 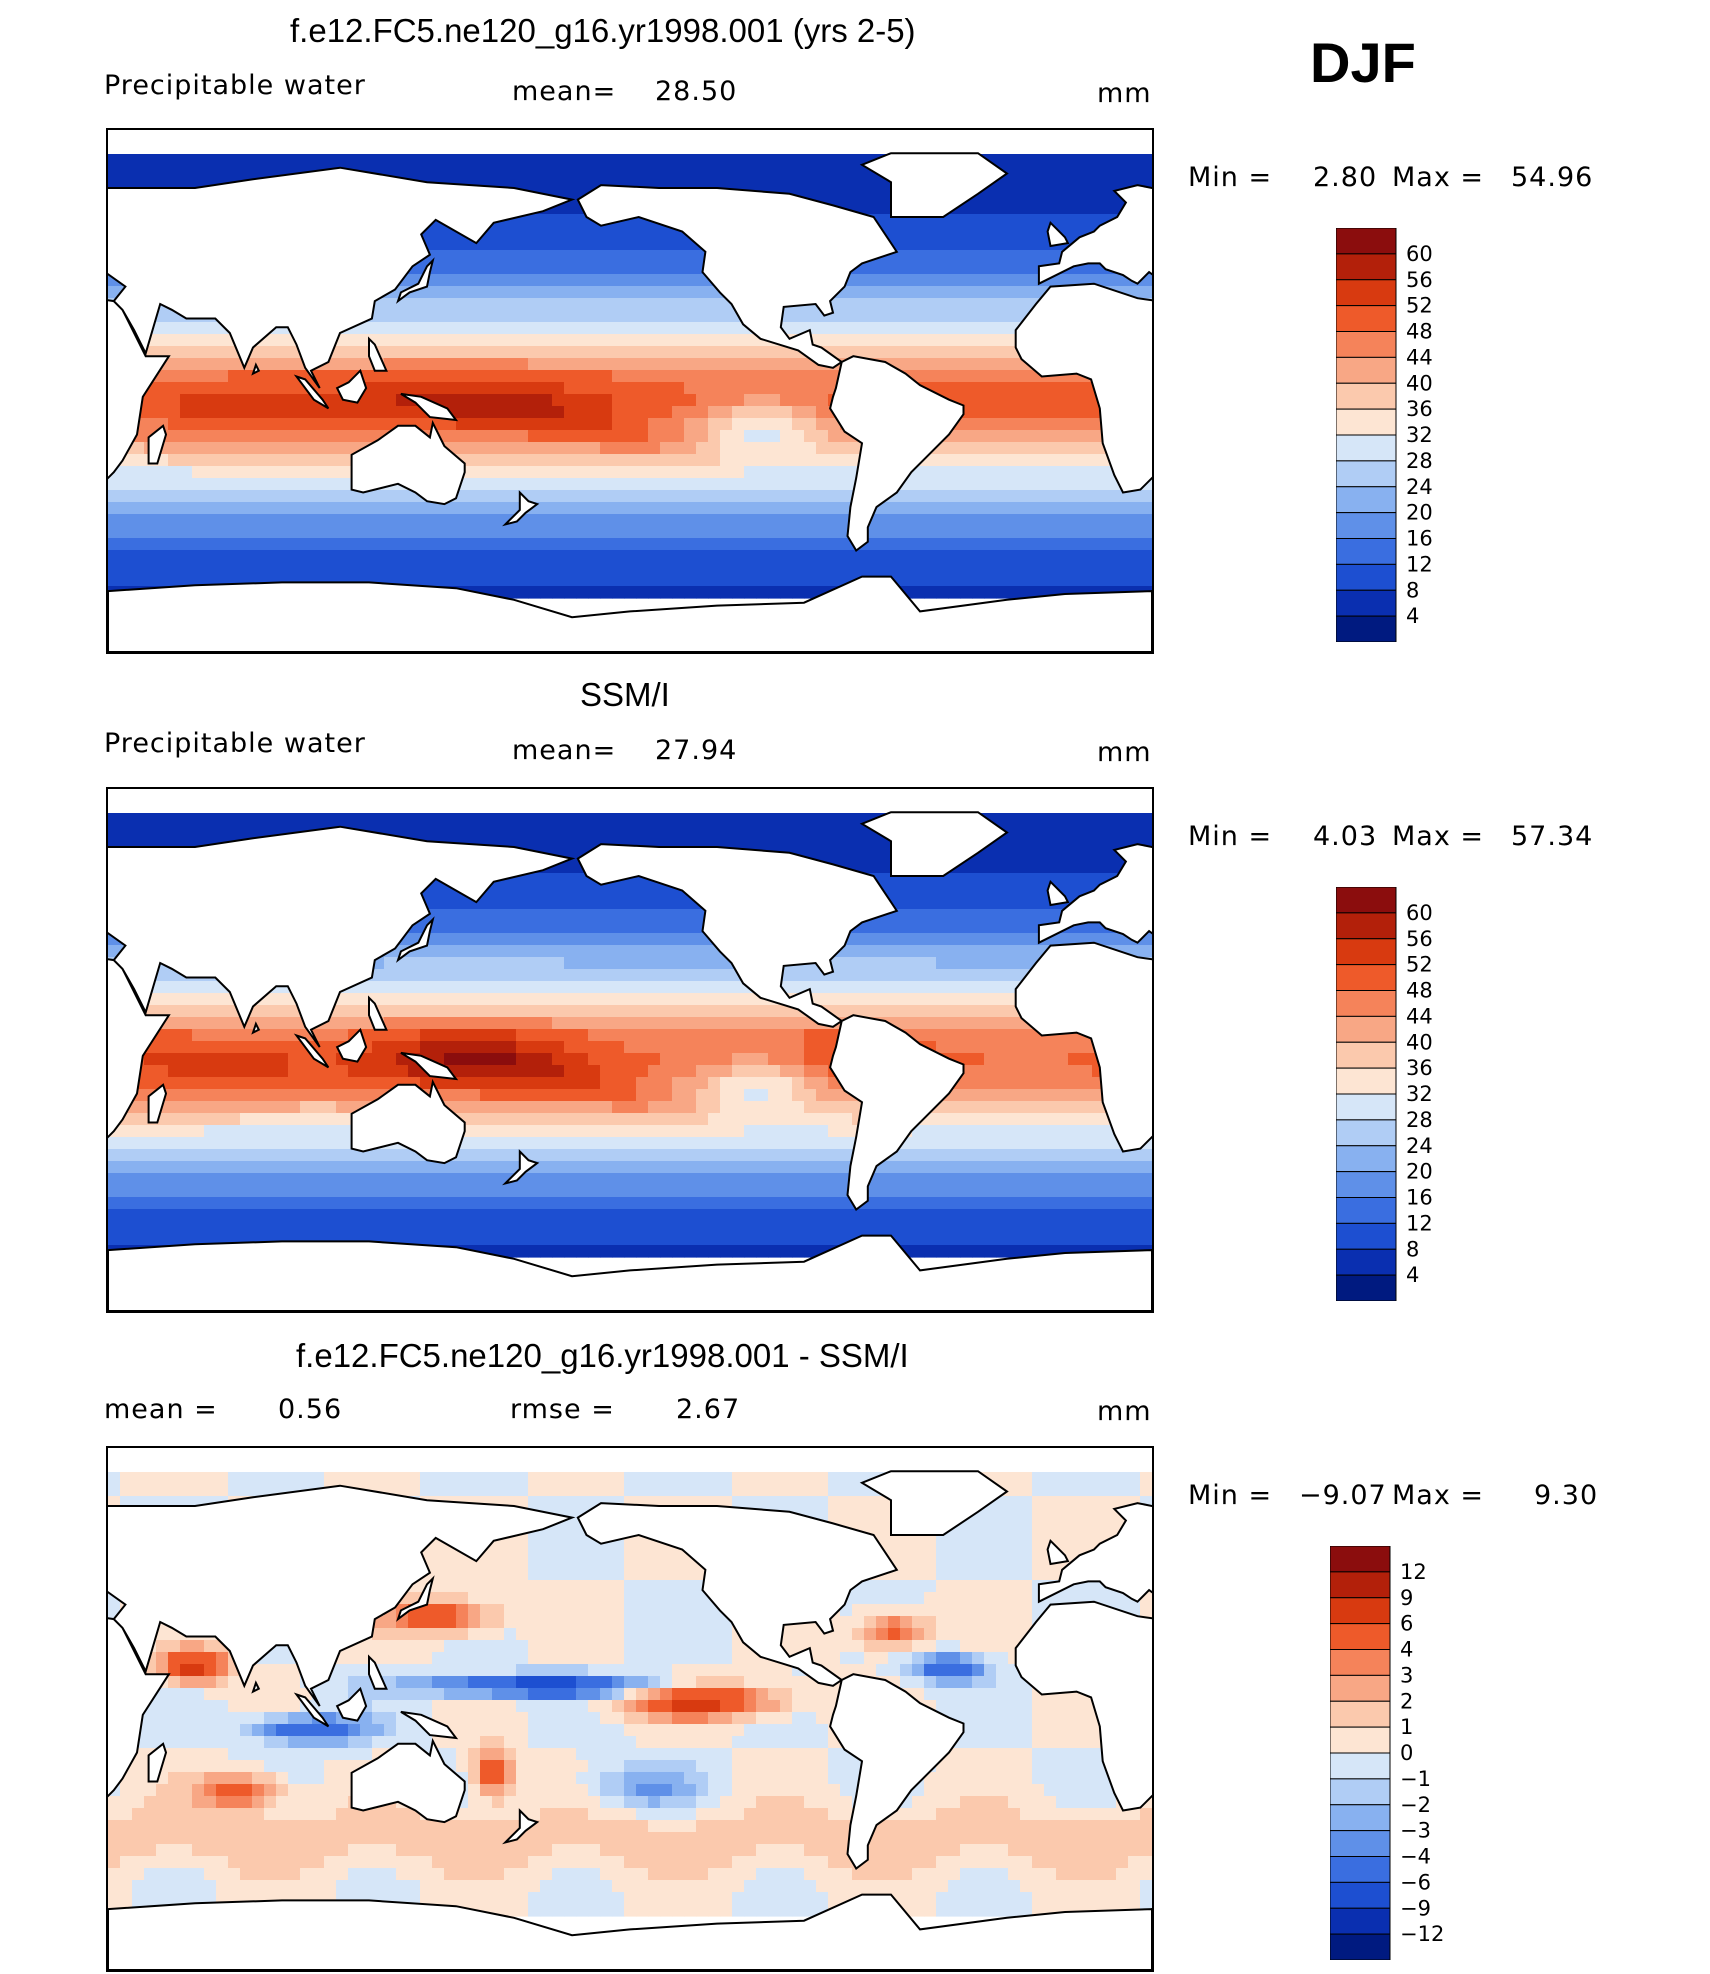 I want to click on season-label: DJF, so click(x=1363, y=62).